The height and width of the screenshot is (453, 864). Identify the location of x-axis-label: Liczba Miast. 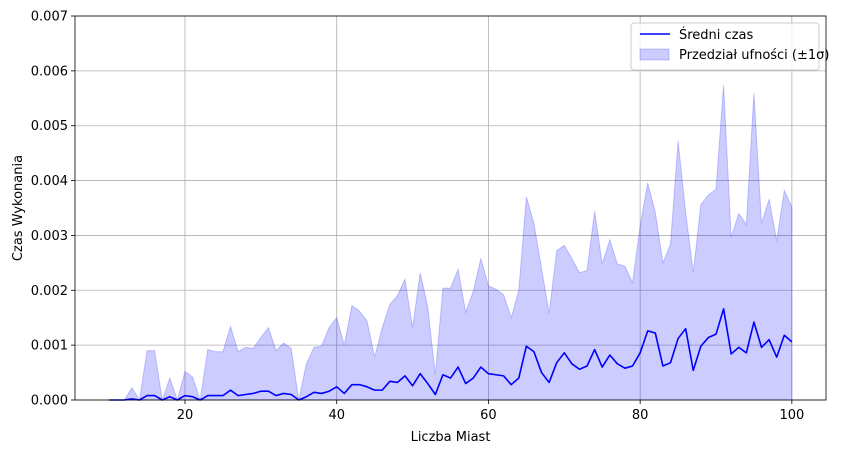
(451, 437).